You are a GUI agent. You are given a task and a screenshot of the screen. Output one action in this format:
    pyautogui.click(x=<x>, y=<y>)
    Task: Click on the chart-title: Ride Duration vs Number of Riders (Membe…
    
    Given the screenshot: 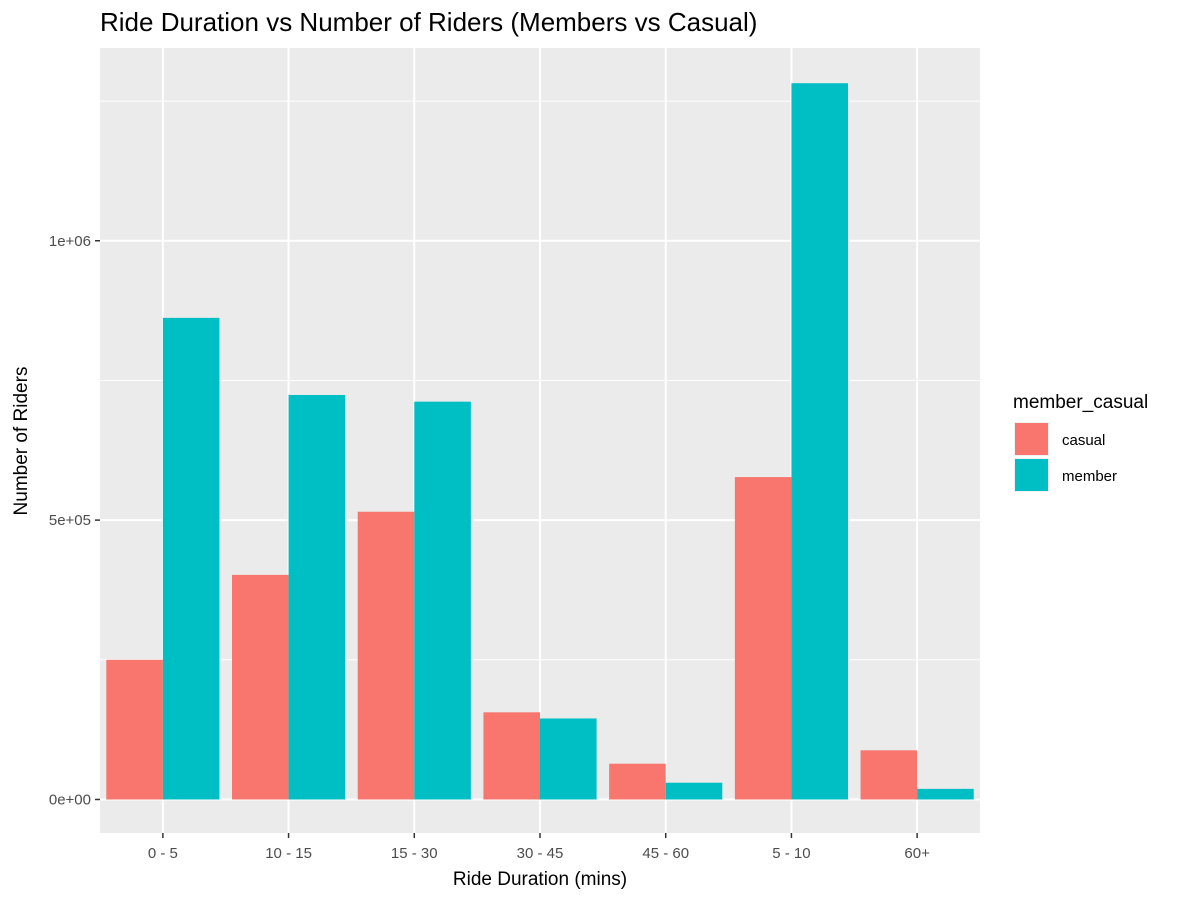 What is the action you would take?
    pyautogui.click(x=428, y=22)
    